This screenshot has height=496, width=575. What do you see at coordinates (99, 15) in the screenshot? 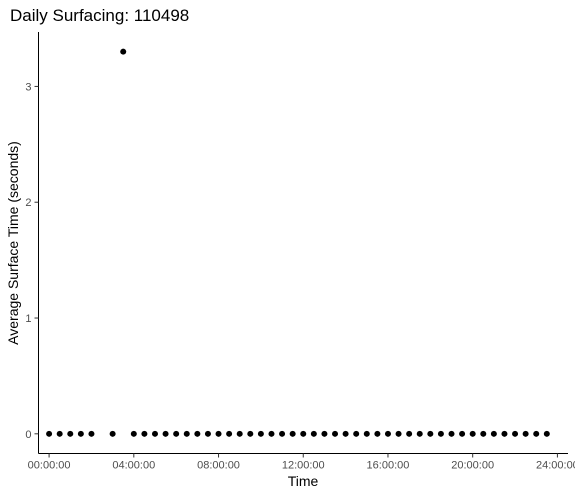
I see `chart-title: Daily Surfacing: 110498` at bounding box center [99, 15].